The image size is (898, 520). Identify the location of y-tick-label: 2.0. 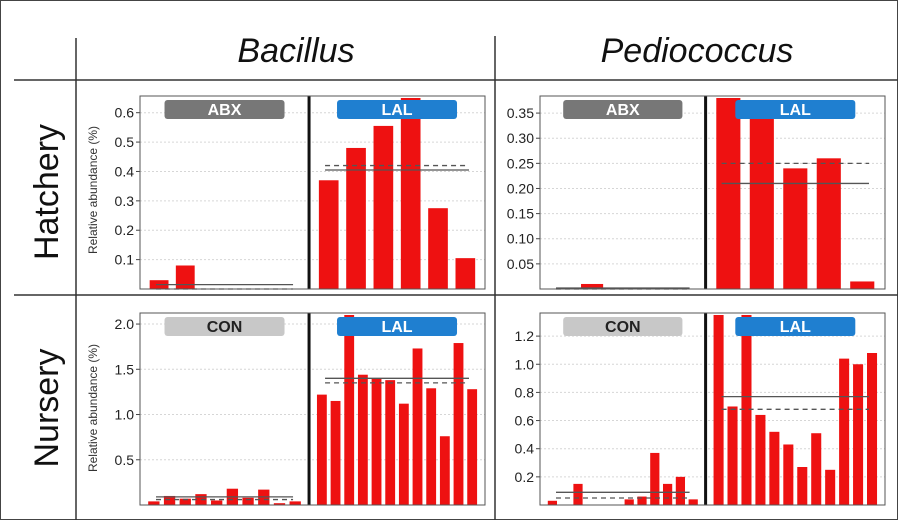
(125, 324).